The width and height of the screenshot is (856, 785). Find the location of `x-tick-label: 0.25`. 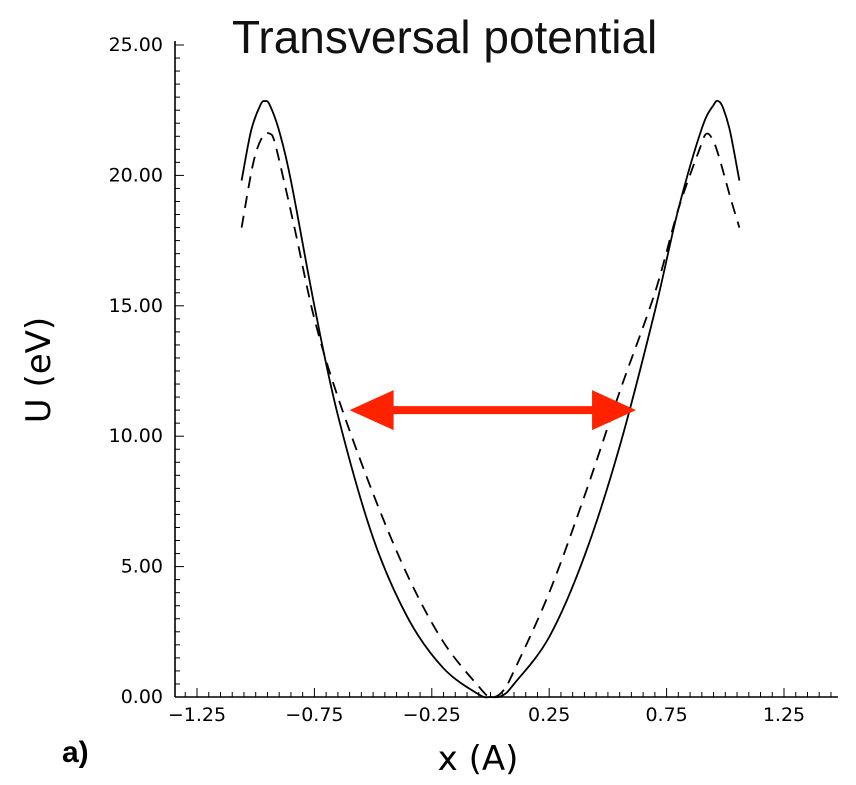

x-tick-label: 0.25 is located at coordinates (549, 715).